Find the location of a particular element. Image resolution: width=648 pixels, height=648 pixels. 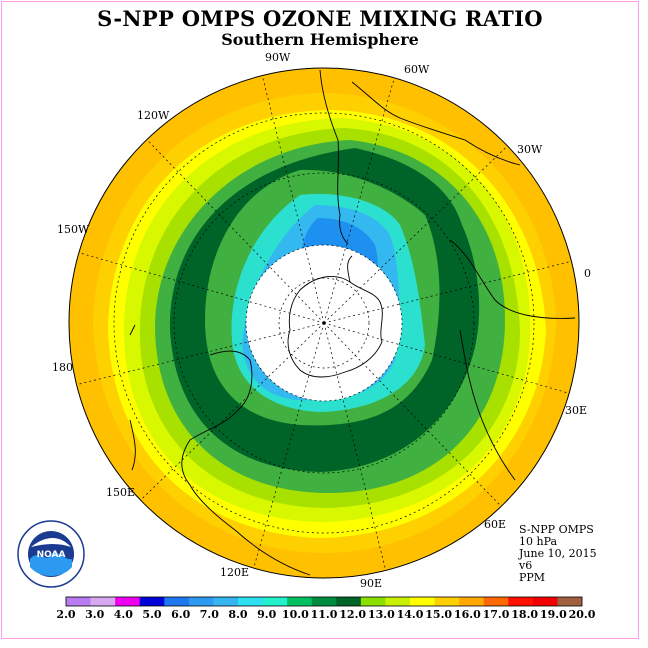

colorbar-tick-label: 17.0 is located at coordinates (496, 614).